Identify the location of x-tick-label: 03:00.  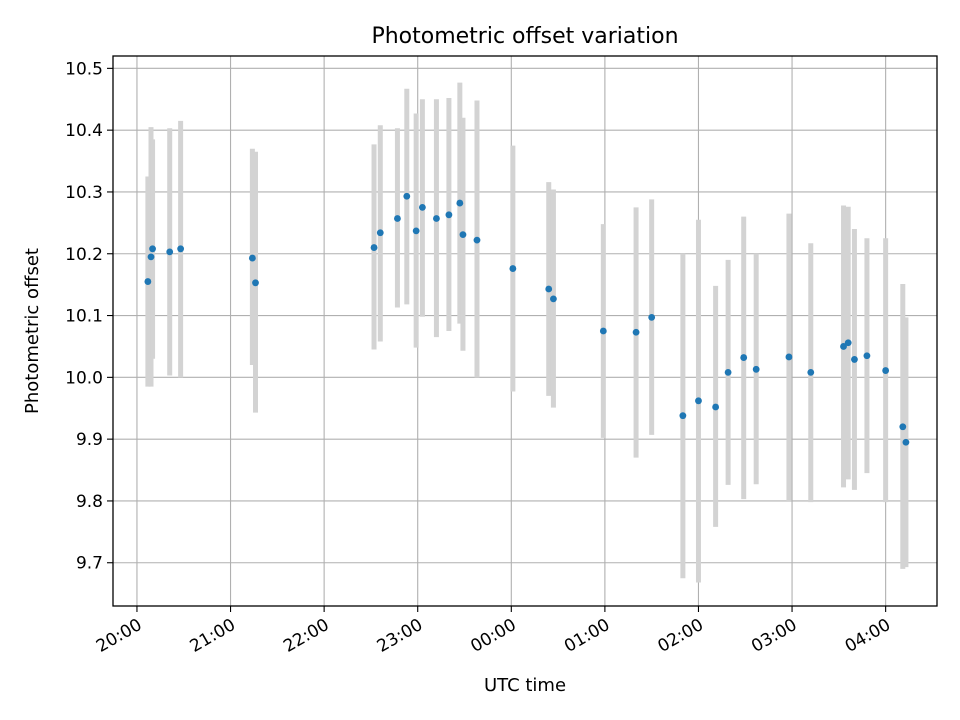
(774, 636).